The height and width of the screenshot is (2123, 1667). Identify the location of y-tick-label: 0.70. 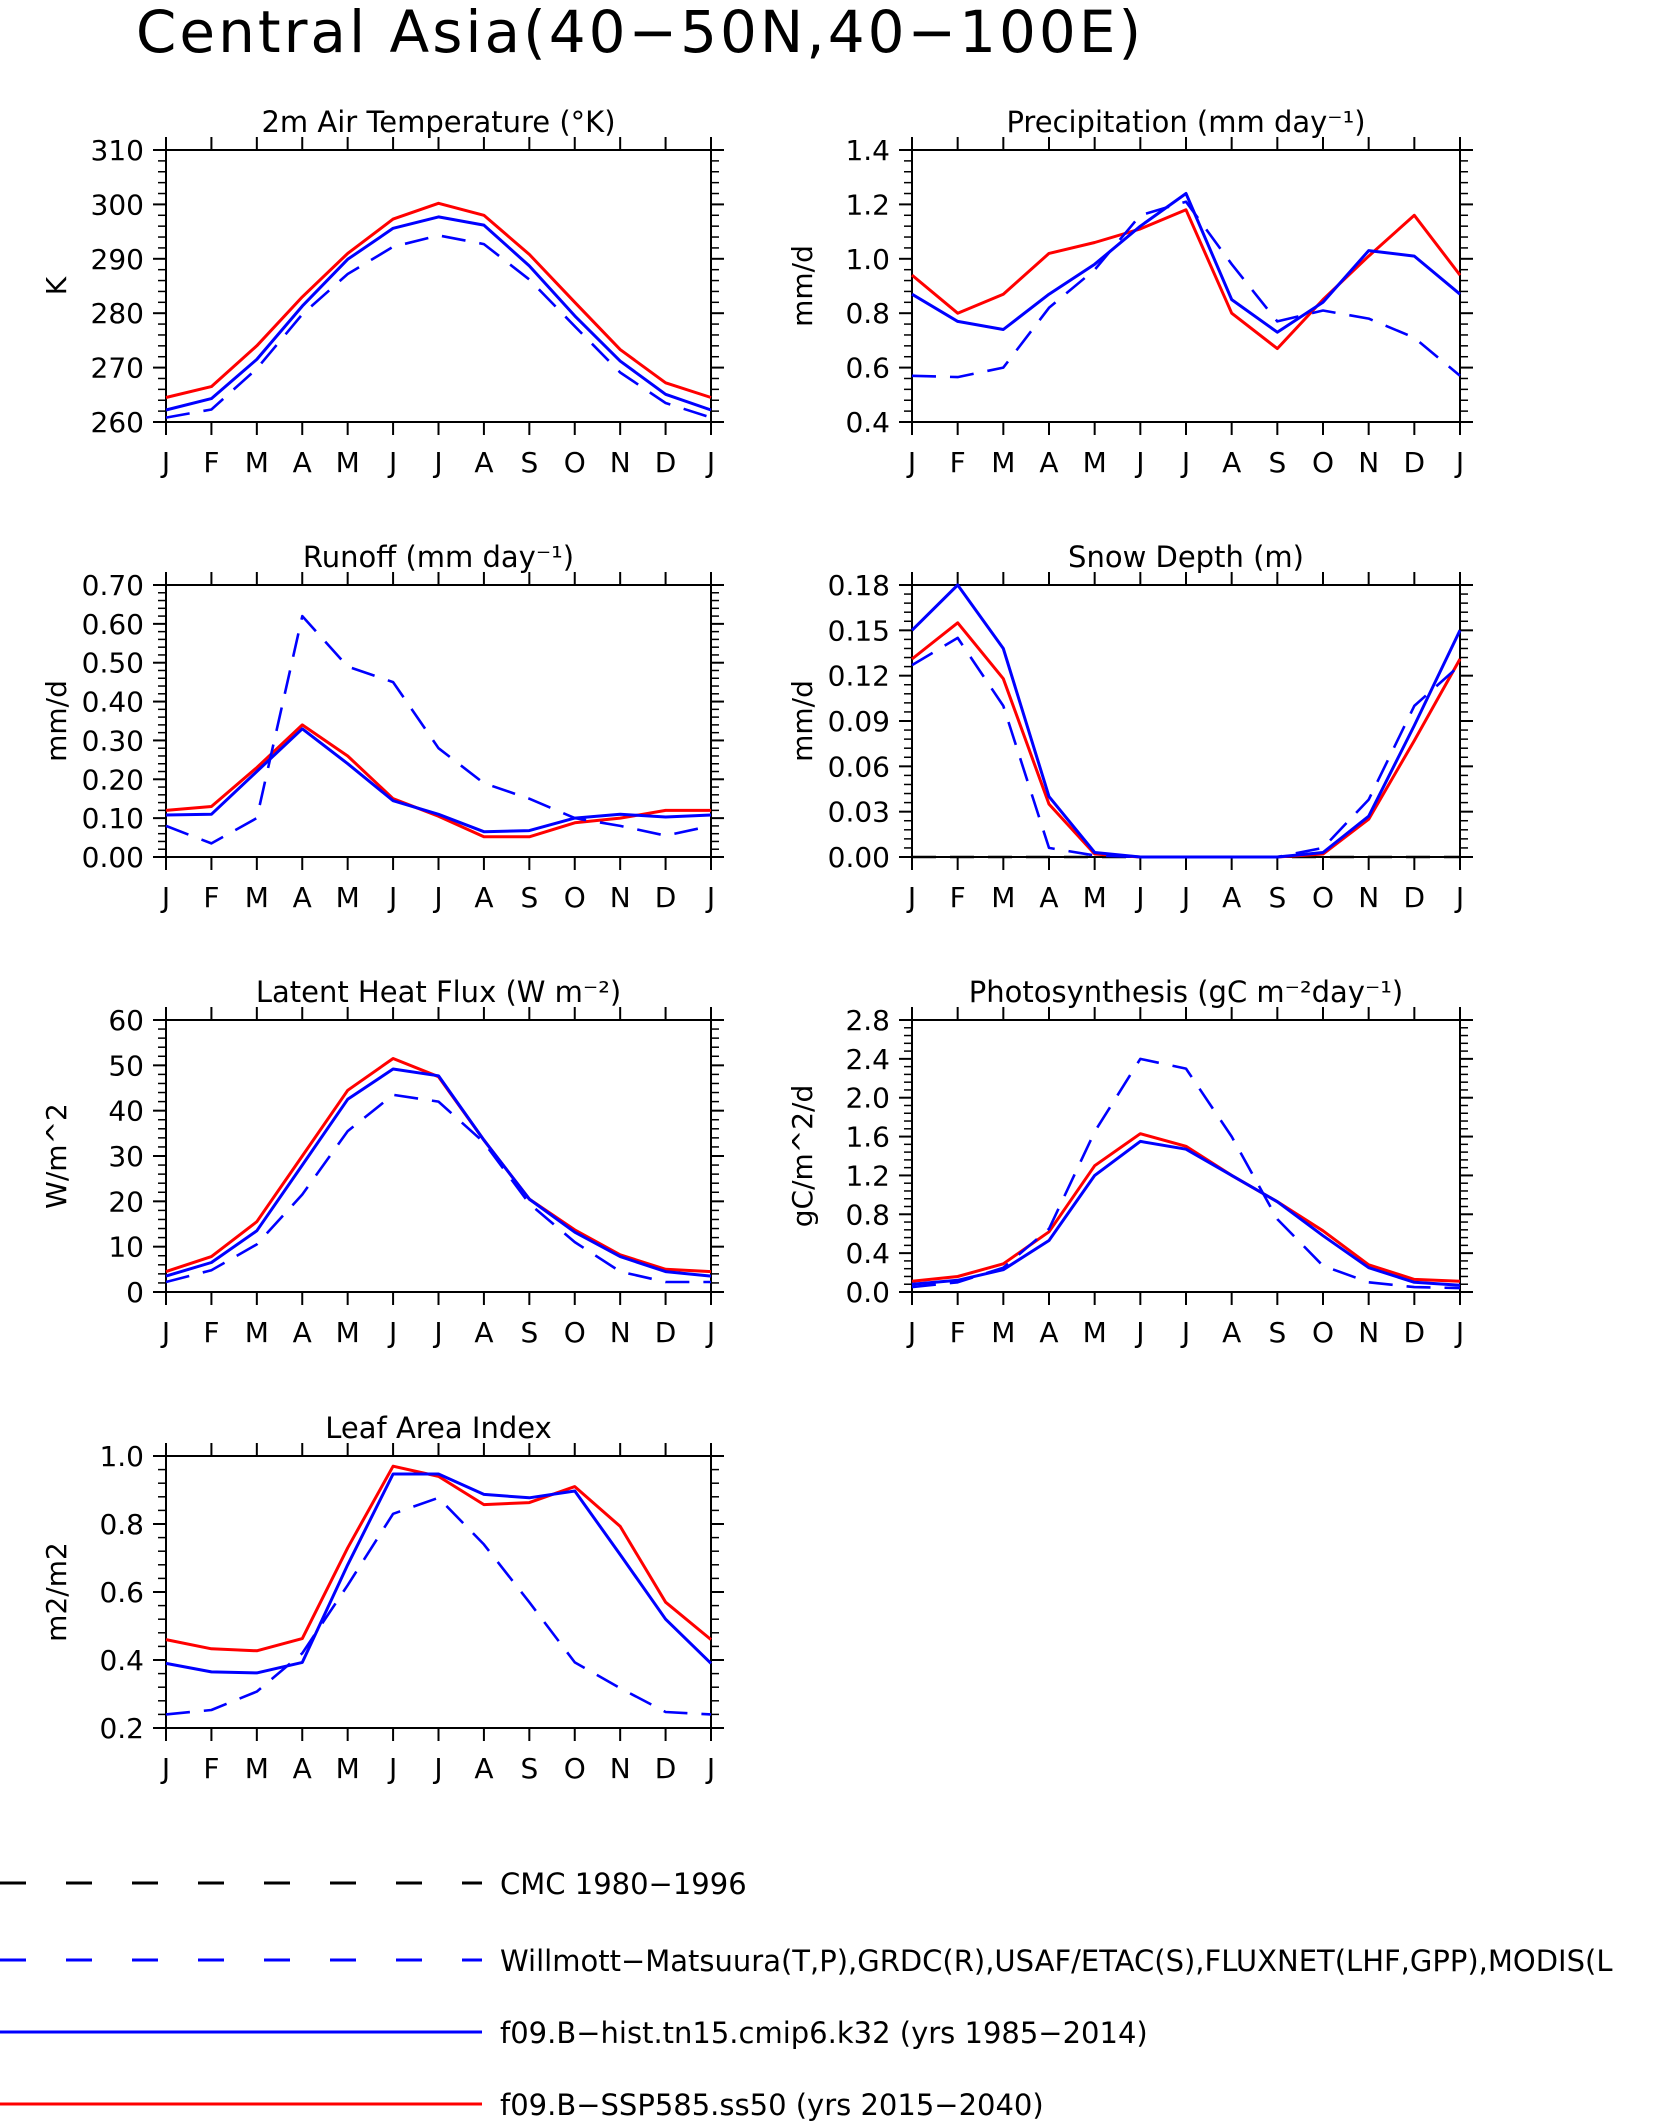
(113, 585).